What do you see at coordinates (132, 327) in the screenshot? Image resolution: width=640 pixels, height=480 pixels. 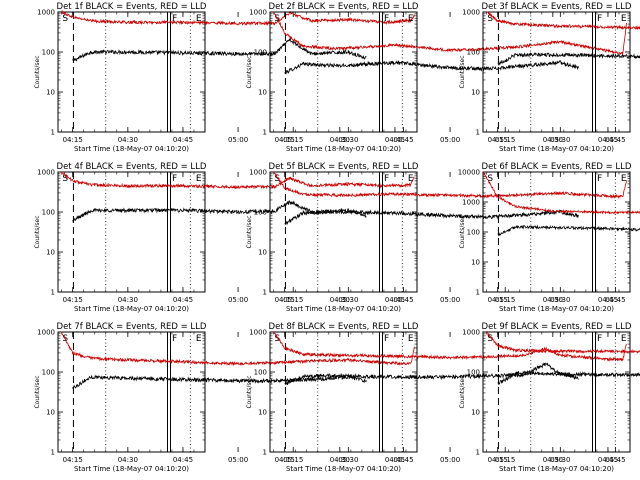 I see `panel-title: Det 7f BLACK = Events, RED = LLD` at bounding box center [132, 327].